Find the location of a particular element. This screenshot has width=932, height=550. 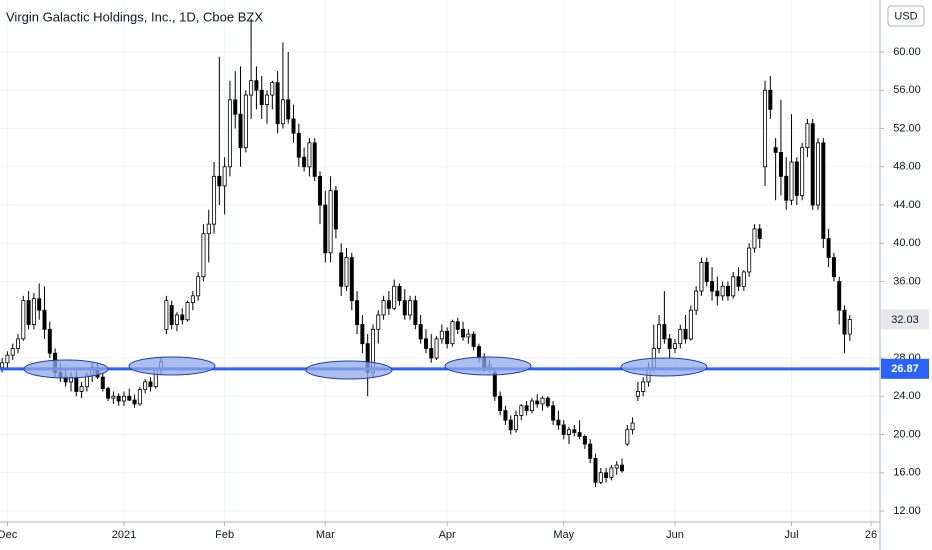

x-tick-label: Dec is located at coordinates (9, 535).